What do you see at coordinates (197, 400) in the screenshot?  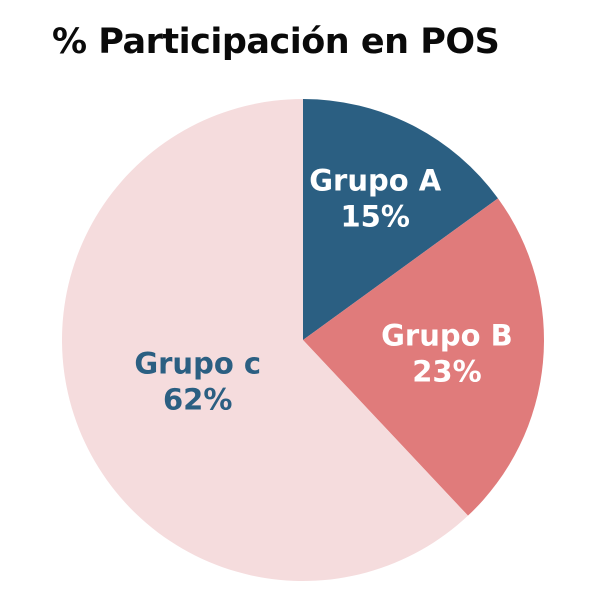 I see `slice-value-label: 62%` at bounding box center [197, 400].